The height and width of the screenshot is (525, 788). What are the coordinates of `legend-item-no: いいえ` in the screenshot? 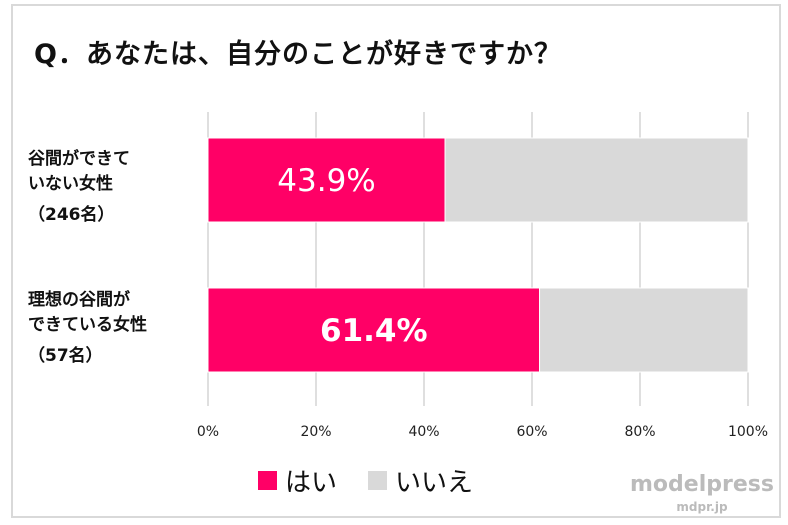 It's located at (420, 480).